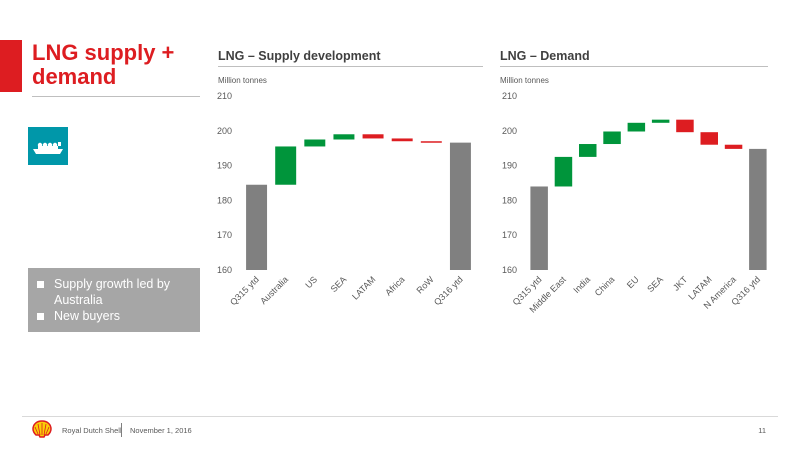 The image size is (800, 450). What do you see at coordinates (121, 430) in the screenshot?
I see `footer-separator` at bounding box center [121, 430].